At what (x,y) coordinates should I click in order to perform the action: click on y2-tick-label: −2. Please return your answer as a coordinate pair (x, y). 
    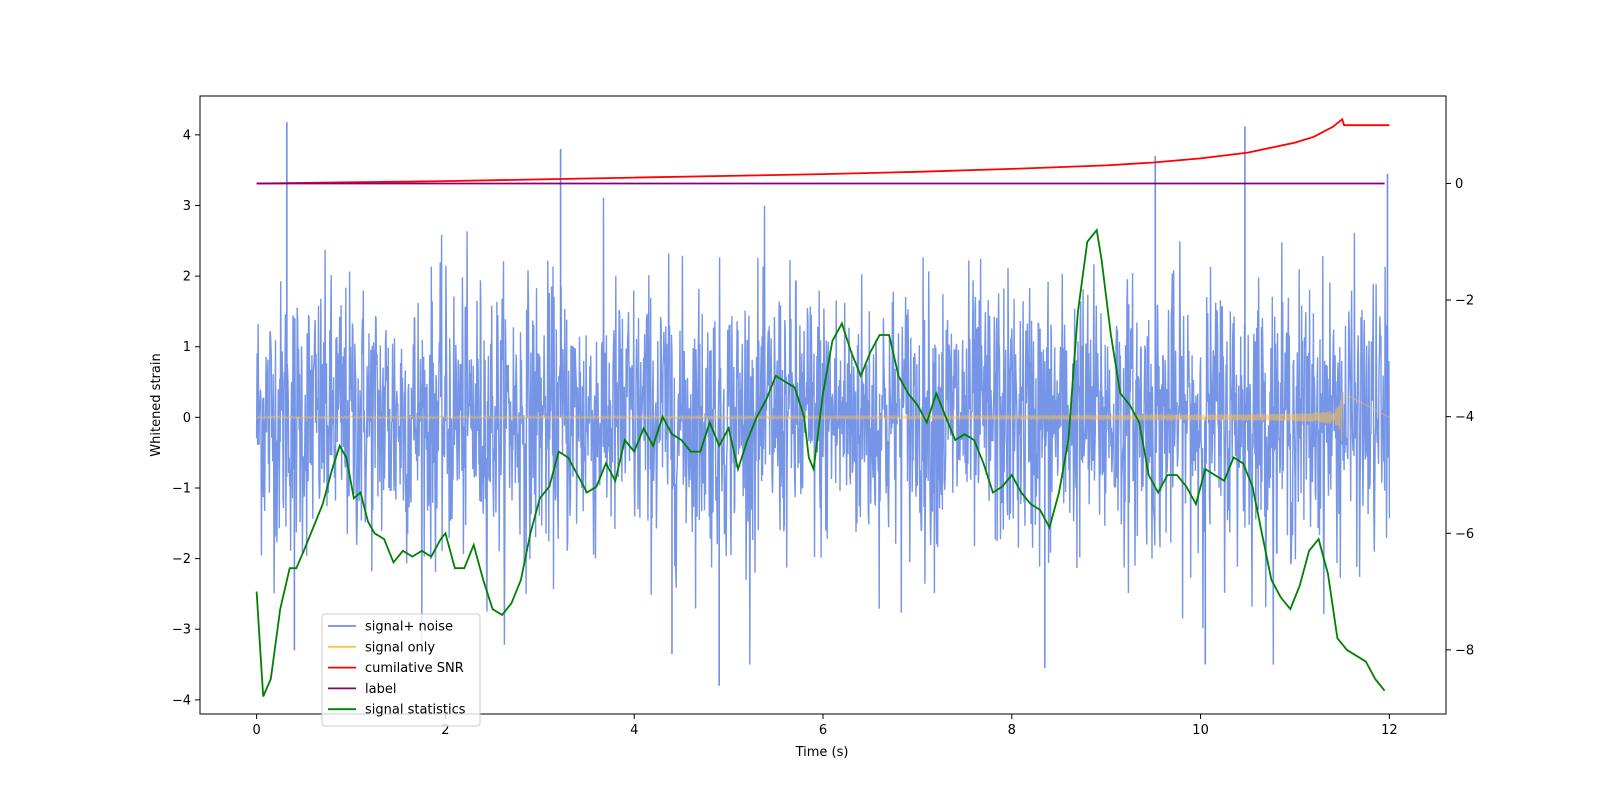
    Looking at the image, I should click on (1464, 301).